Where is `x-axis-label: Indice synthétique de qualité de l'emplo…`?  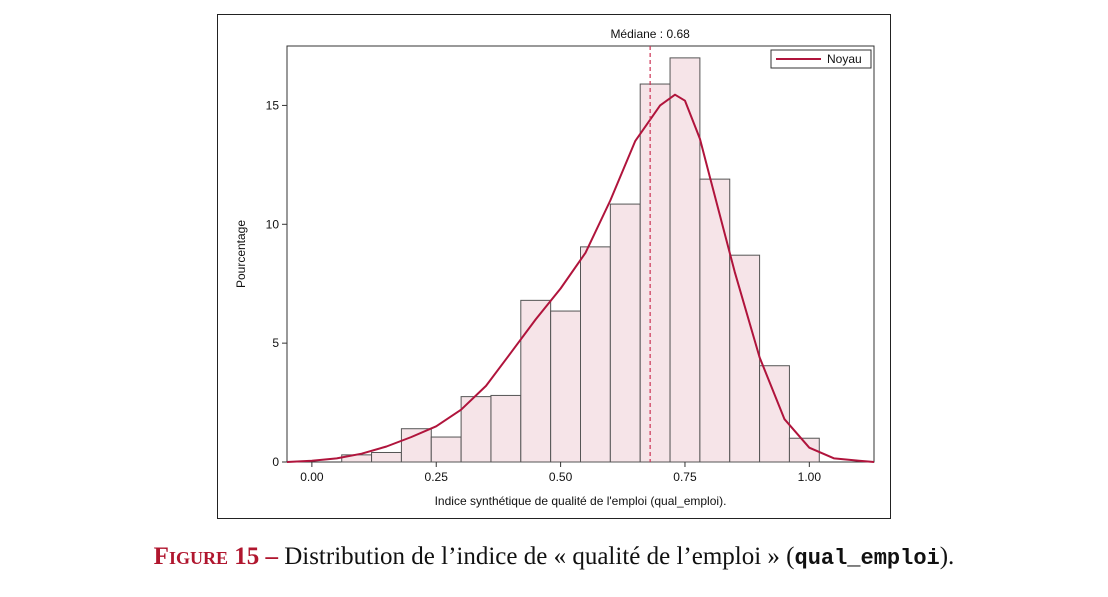 x-axis-label: Indice synthétique de qualité de l'emplo… is located at coordinates (581, 501).